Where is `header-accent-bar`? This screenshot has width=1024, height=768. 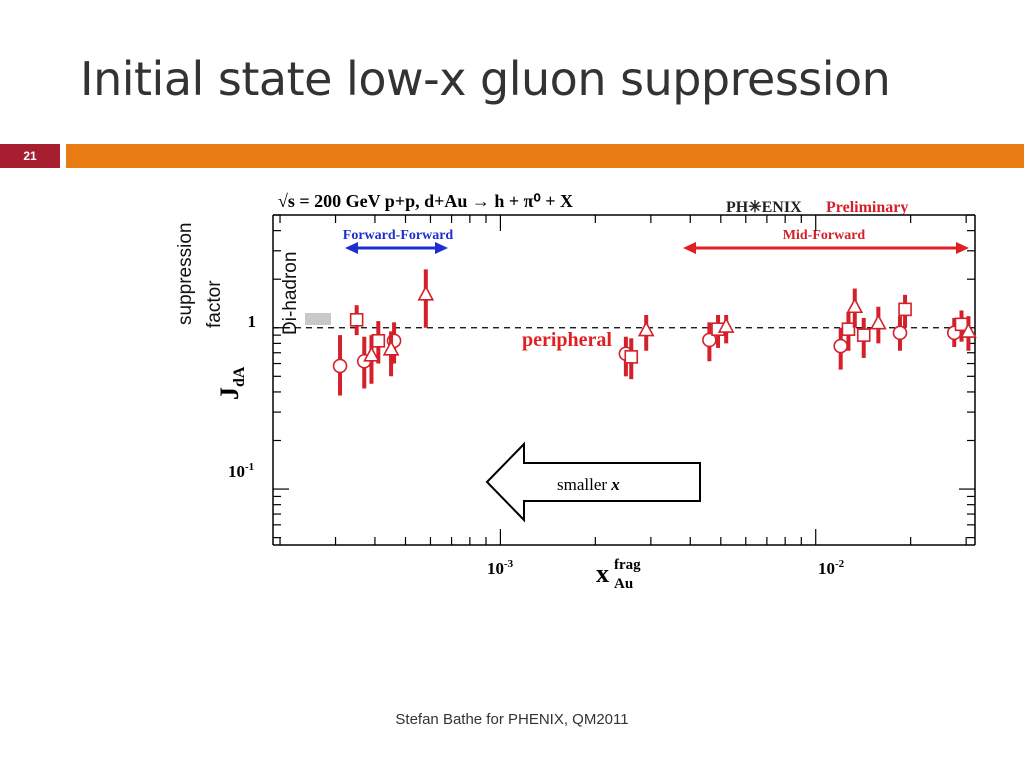
header-accent-bar is located at coordinates (545, 156).